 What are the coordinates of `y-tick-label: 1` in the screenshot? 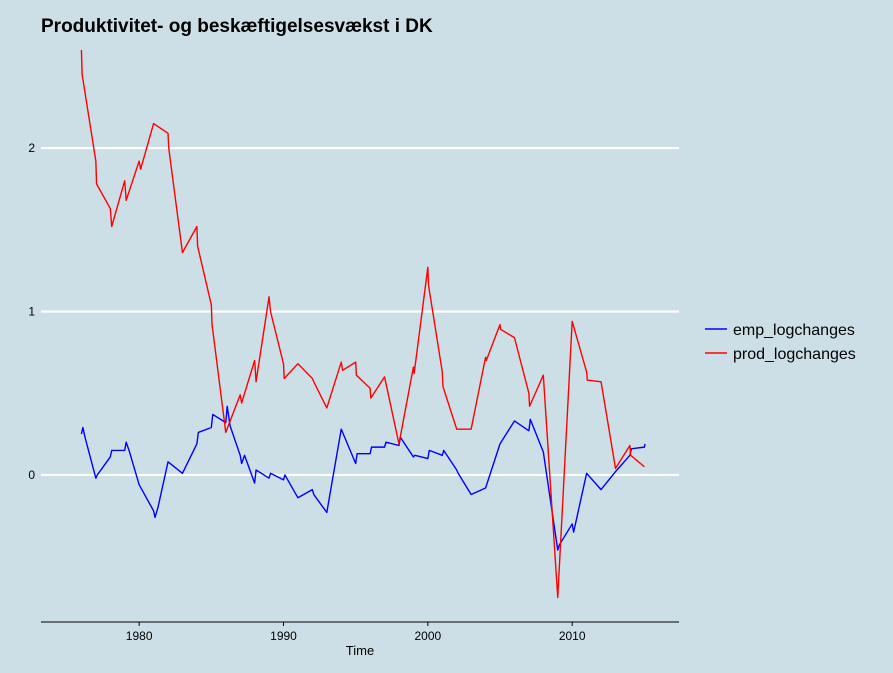 It's located at (31, 311).